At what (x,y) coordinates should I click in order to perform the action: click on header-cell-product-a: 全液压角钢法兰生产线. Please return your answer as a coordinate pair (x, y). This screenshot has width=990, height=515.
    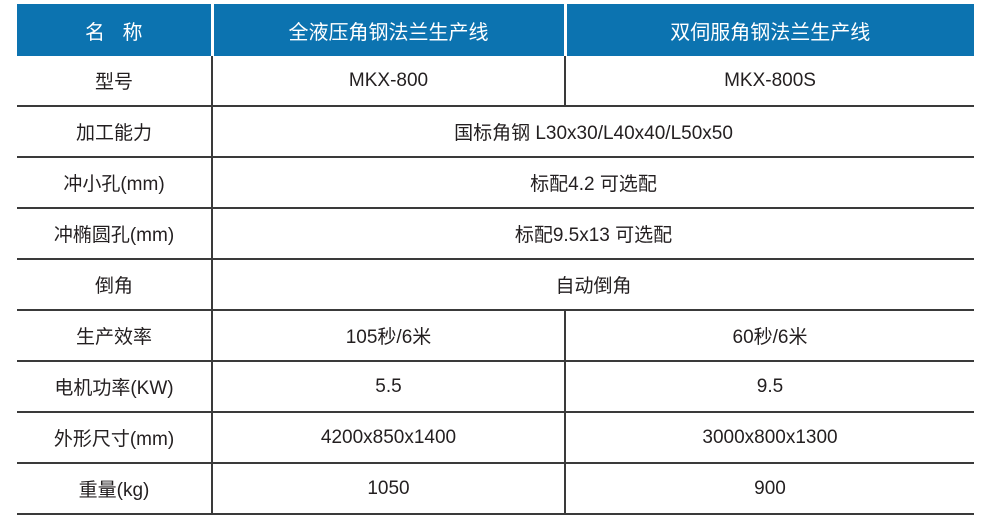
    Looking at the image, I should click on (387, 30).